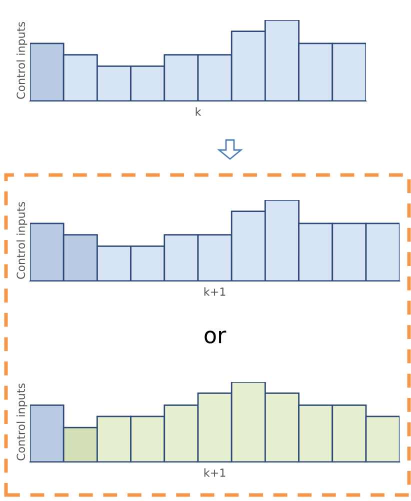 The width and height of the screenshot is (411, 501). Describe the element at coordinates (215, 337) in the screenshot. I see `chart-title: or` at that location.